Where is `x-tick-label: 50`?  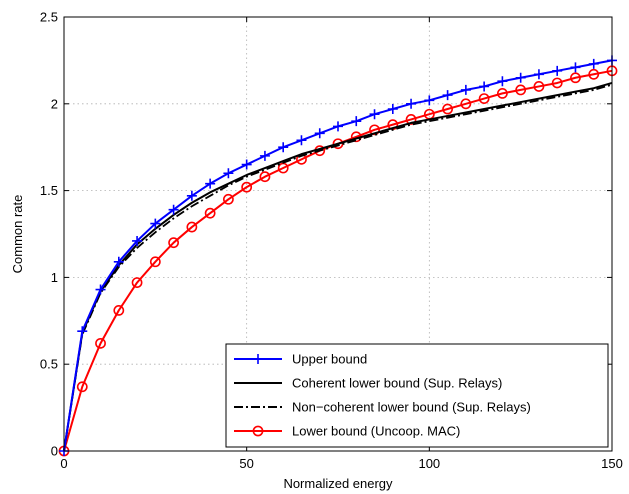
x-tick-label: 50 is located at coordinates (246, 463).